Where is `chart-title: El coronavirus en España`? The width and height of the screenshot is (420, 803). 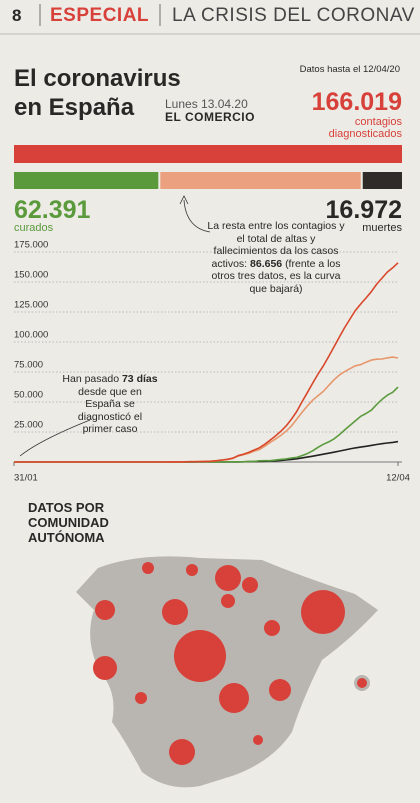
chart-title: El coronavirus en España is located at coordinates (97, 93).